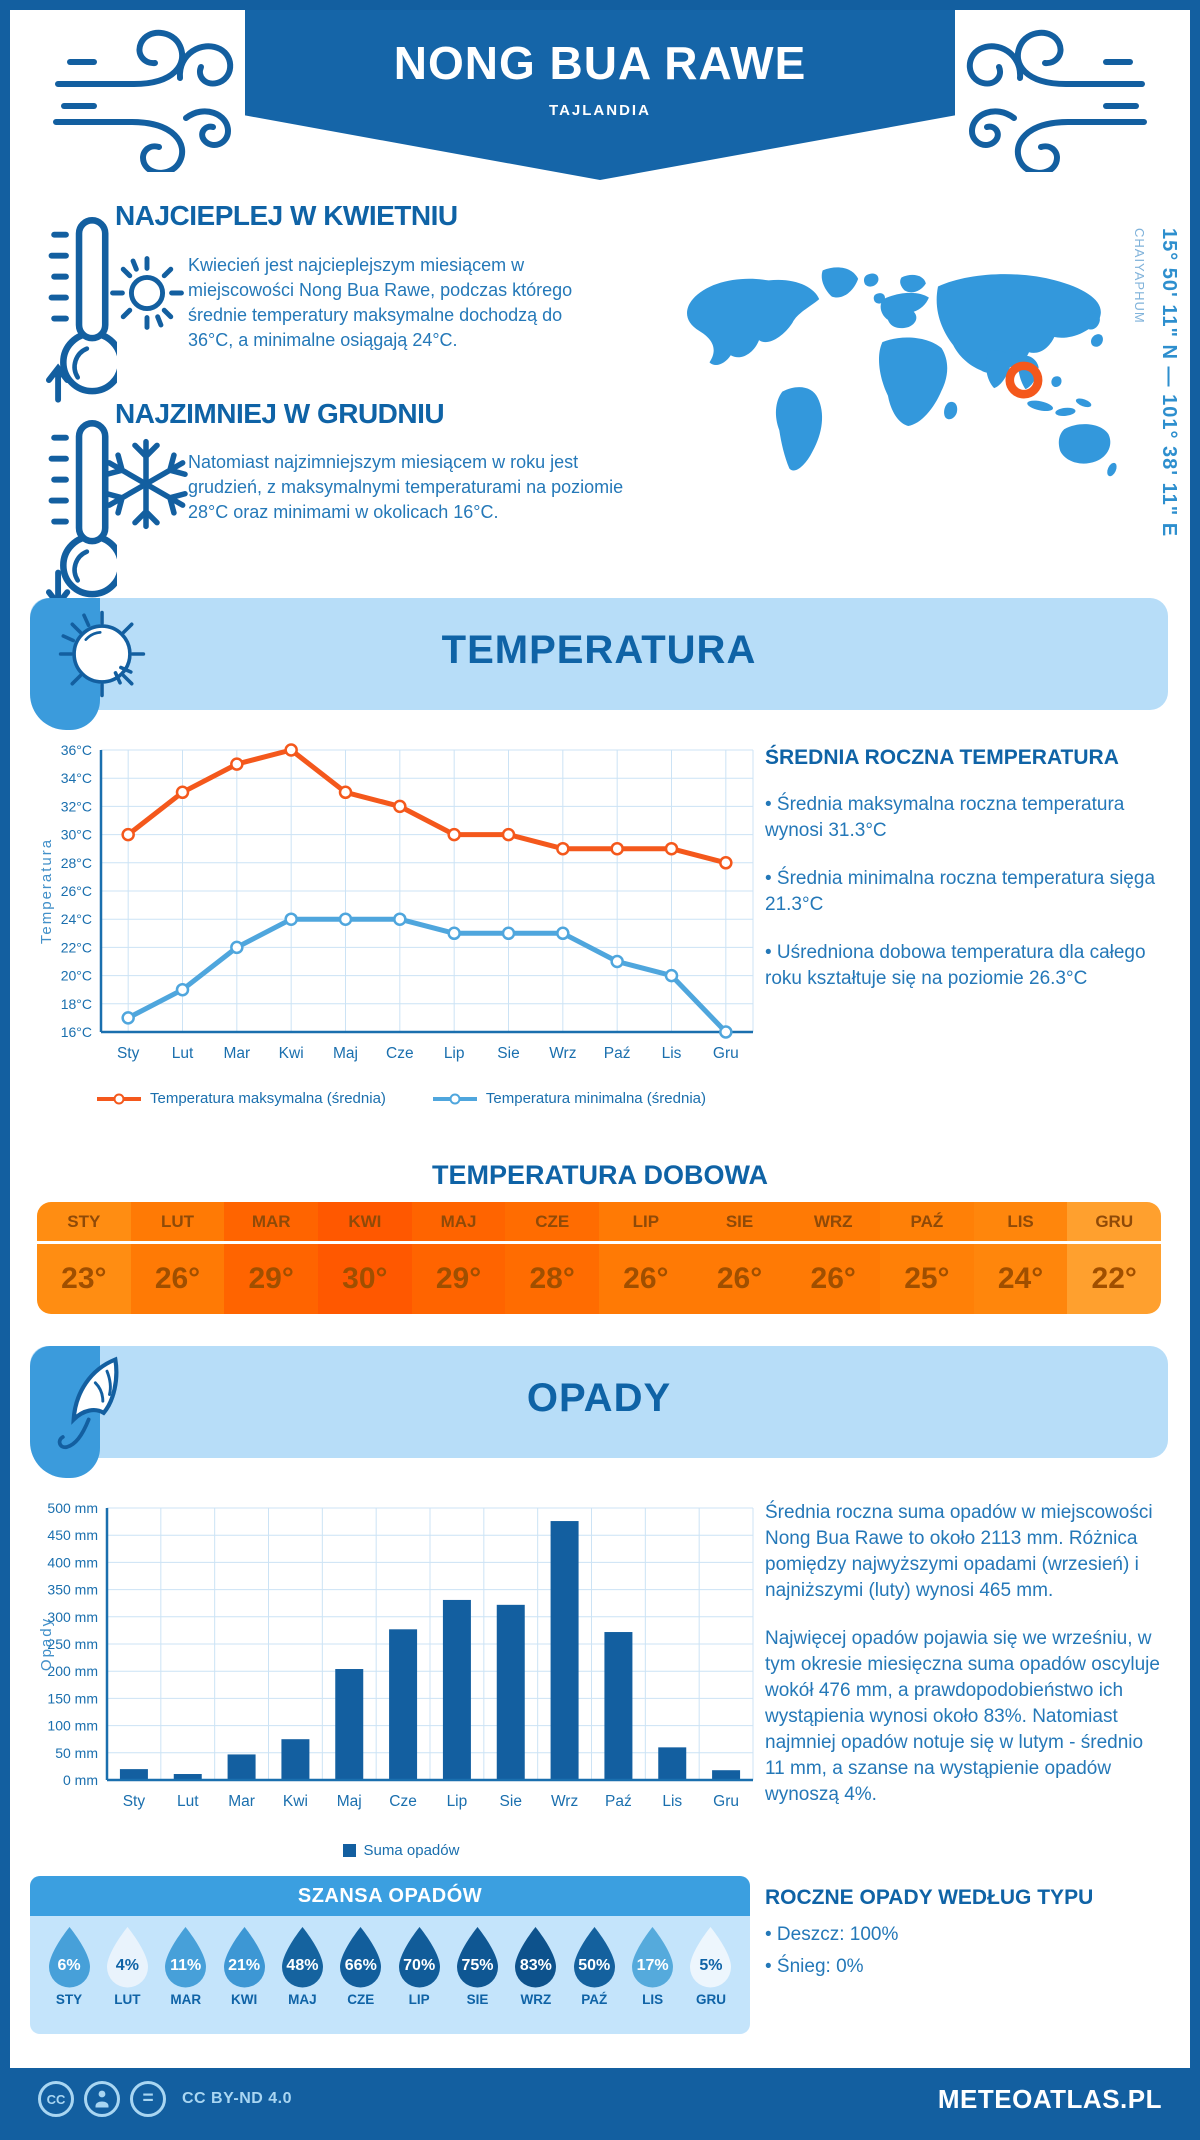  I want to click on daily-temp-month: SIE, so click(739, 1223).